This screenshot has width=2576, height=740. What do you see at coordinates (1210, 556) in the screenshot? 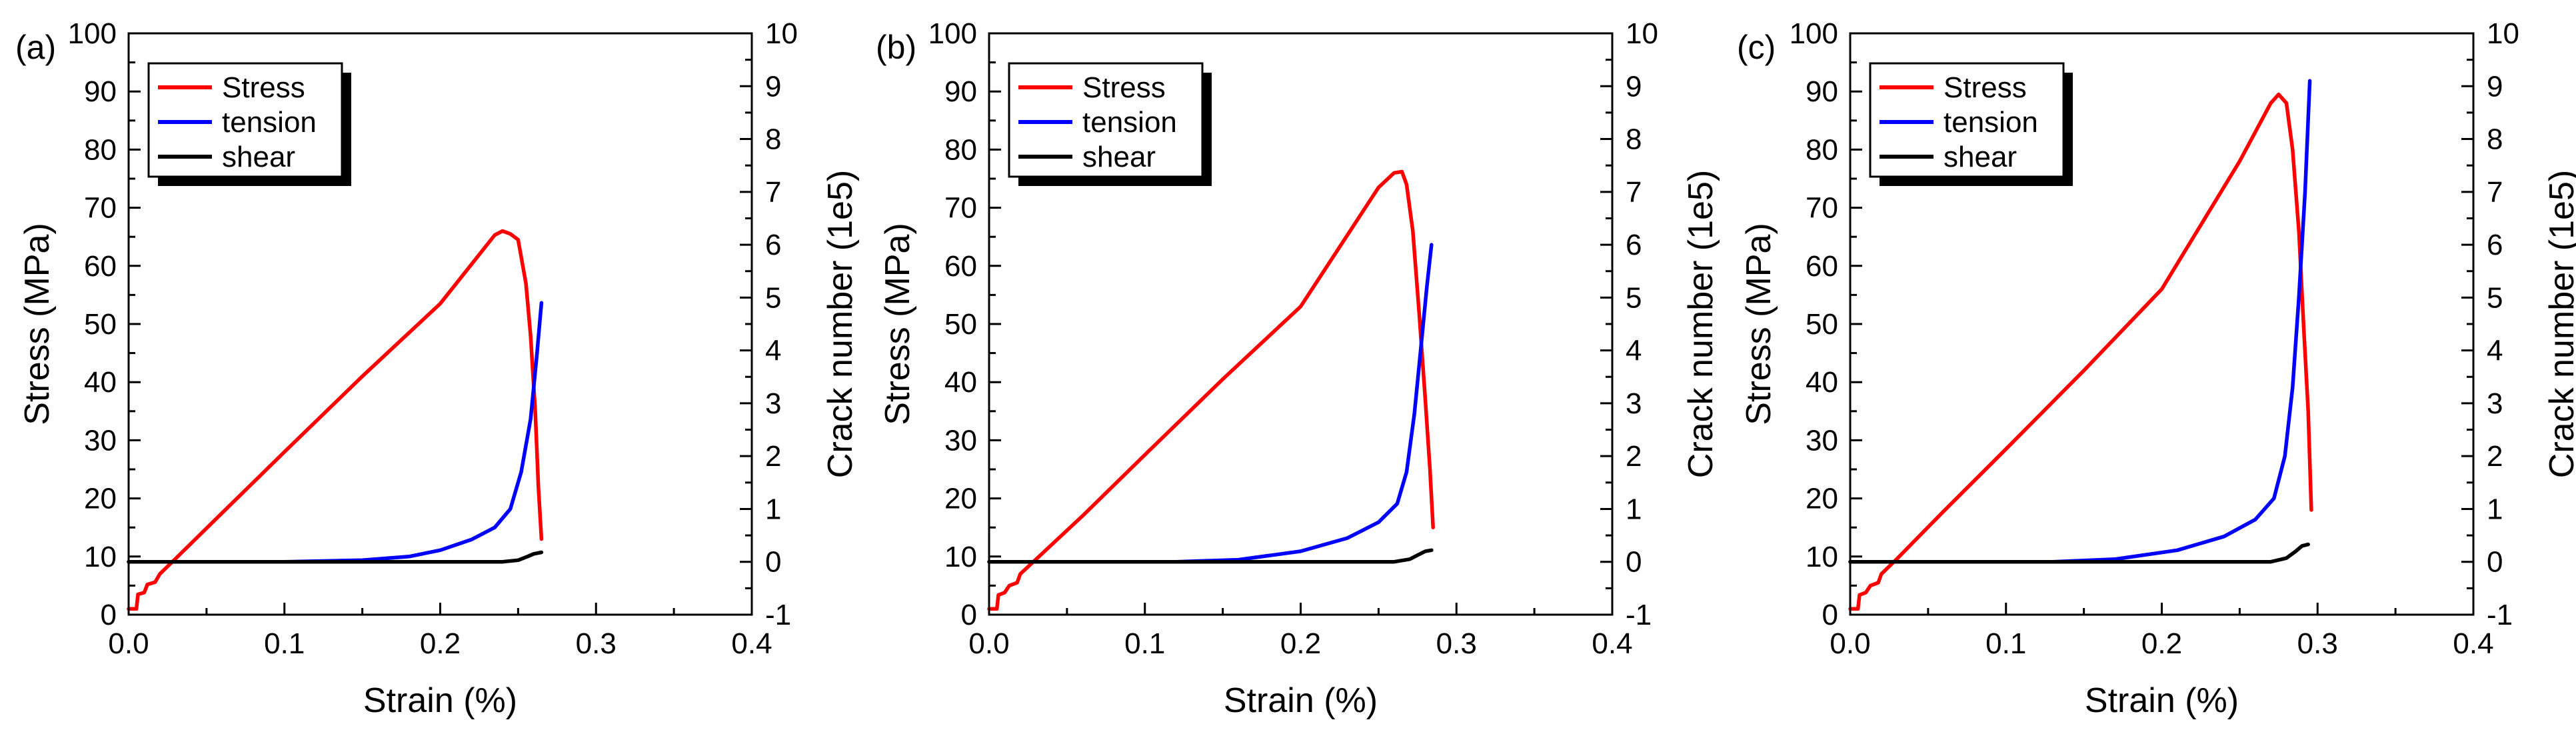
I see `series-line-shear` at bounding box center [1210, 556].